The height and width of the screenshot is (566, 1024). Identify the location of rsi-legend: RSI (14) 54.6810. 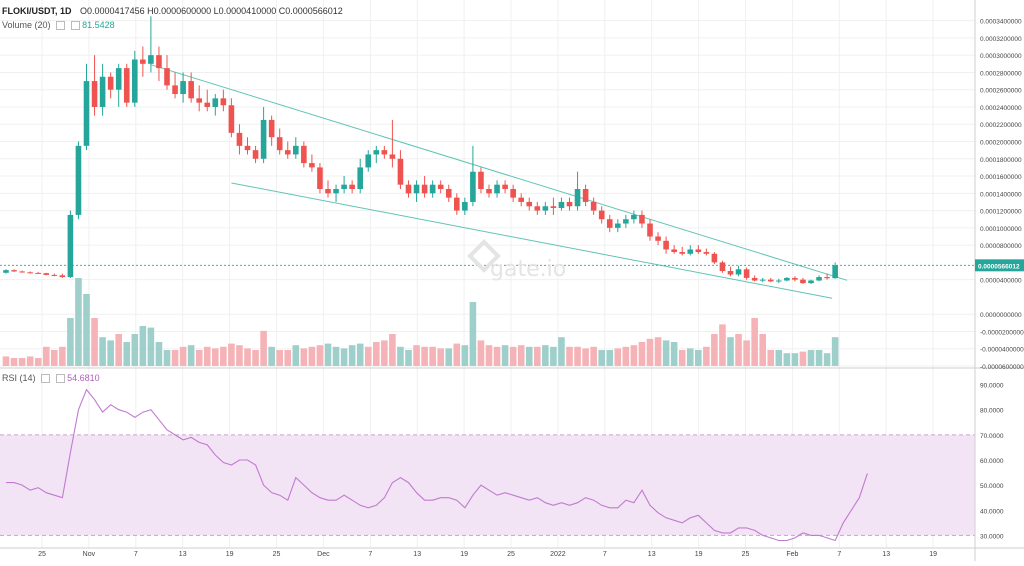
(51, 378).